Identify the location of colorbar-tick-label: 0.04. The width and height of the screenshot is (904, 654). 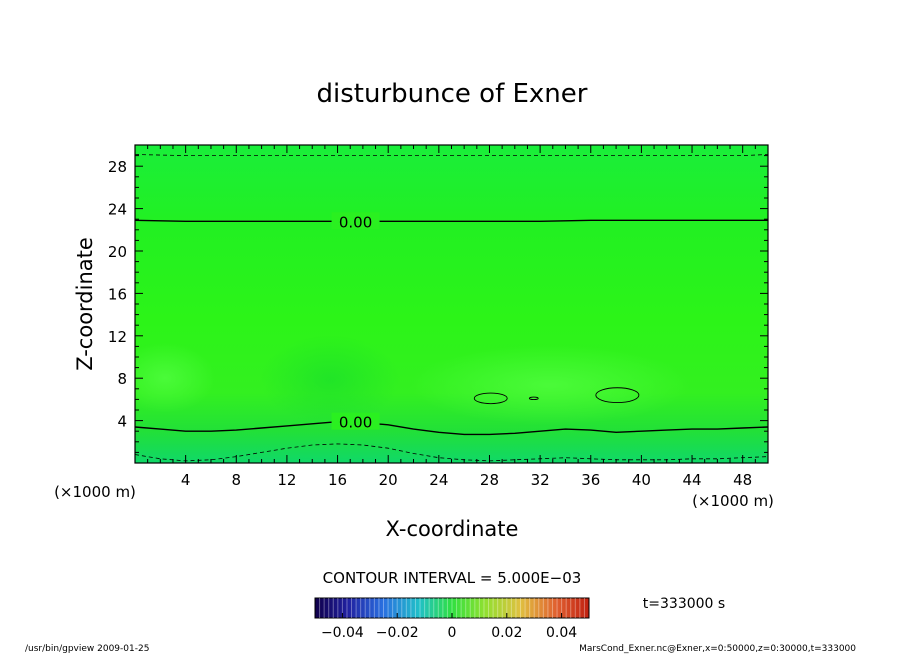
(561, 633).